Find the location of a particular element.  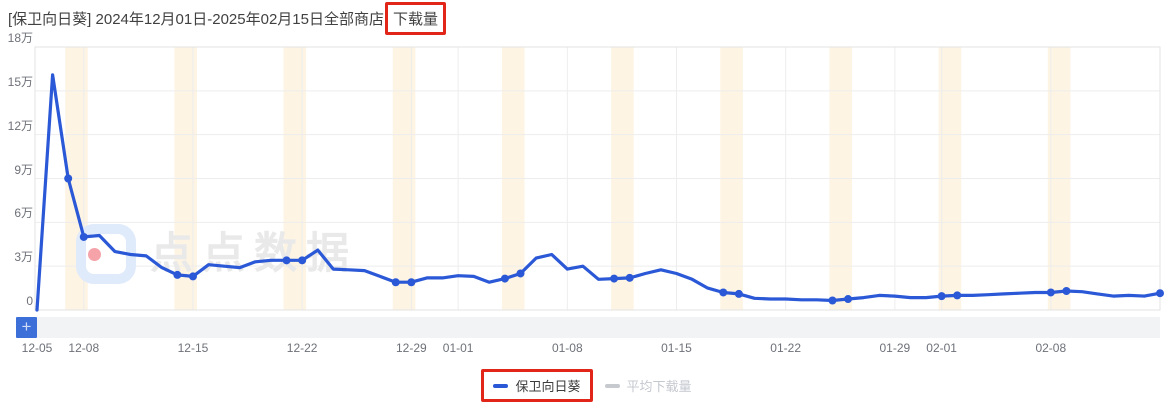

chart-legend: 保卫向日葵 平均下载量 is located at coordinates (586, 385).